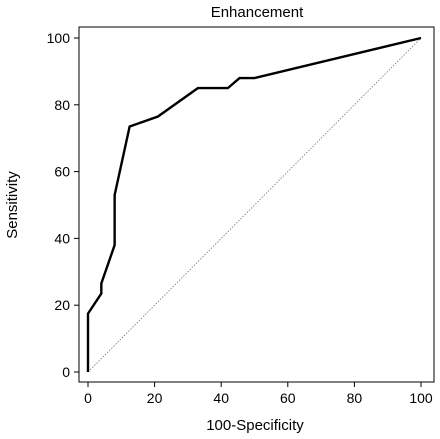 This screenshot has height=439, width=440. I want to click on x-axis: 0 20 40 60 80 100, so click(258, 394).